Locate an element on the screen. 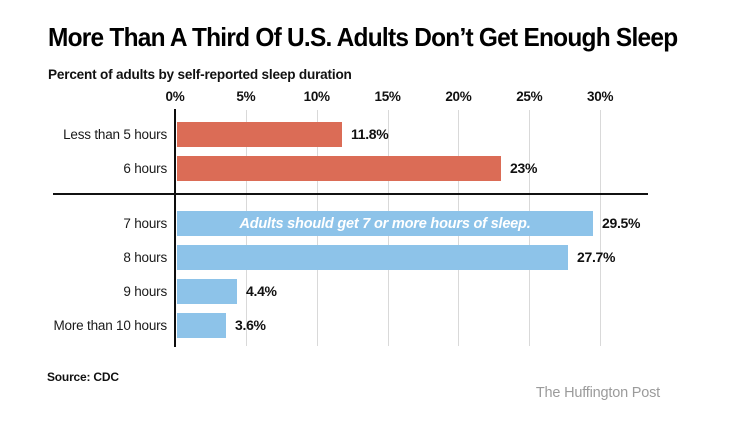 The image size is (740, 446). category-label: 7 hours is located at coordinates (145, 223).